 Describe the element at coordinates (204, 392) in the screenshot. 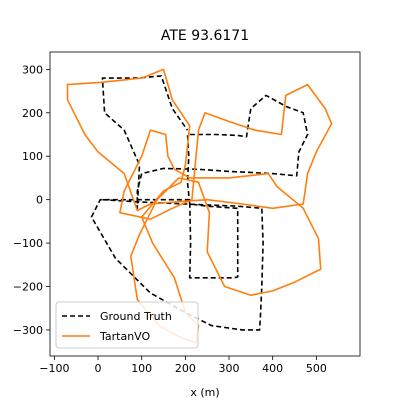

I see `x-axis-label: x (m)` at that location.